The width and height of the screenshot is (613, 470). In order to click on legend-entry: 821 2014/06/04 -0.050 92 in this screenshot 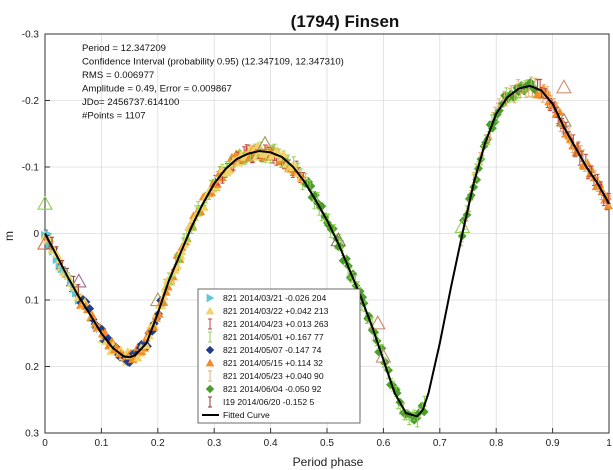, I will do `click(272, 389)`.